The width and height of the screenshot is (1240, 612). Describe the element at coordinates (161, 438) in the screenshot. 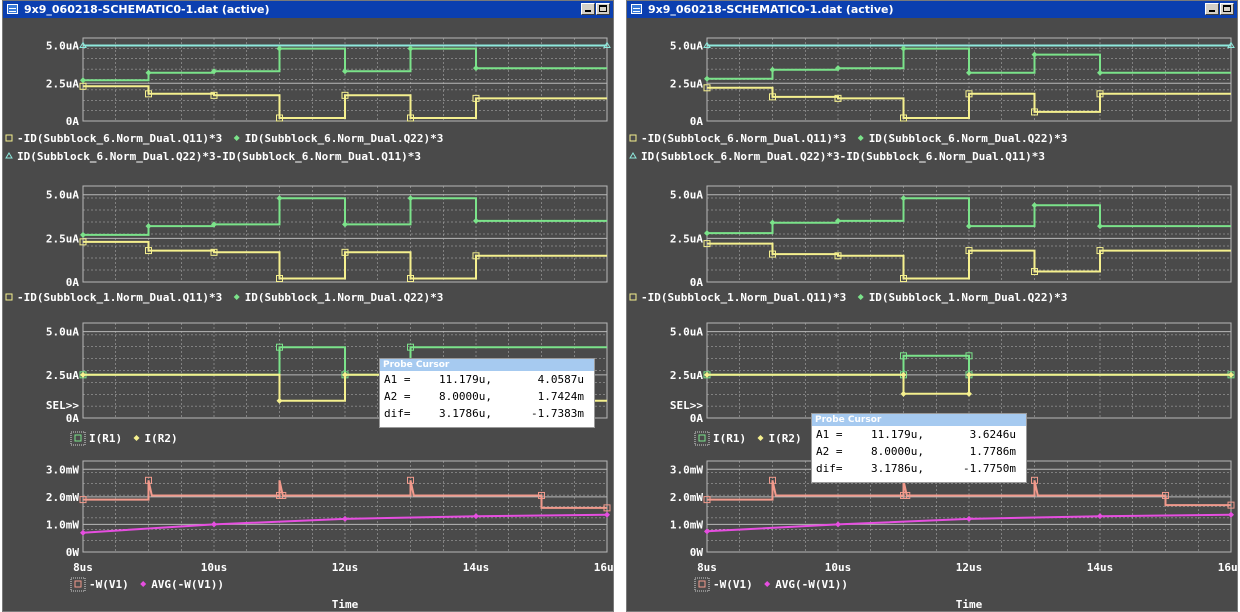

I see `legend-label: I(R2)` at that location.